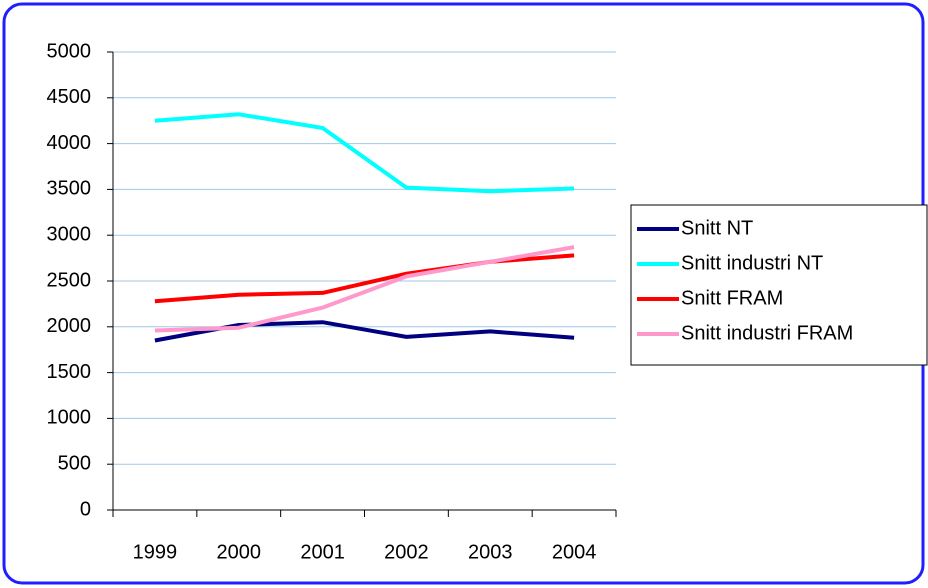 This screenshot has width=928, height=588. What do you see at coordinates (779, 285) in the screenshot?
I see `legend-box` at bounding box center [779, 285].